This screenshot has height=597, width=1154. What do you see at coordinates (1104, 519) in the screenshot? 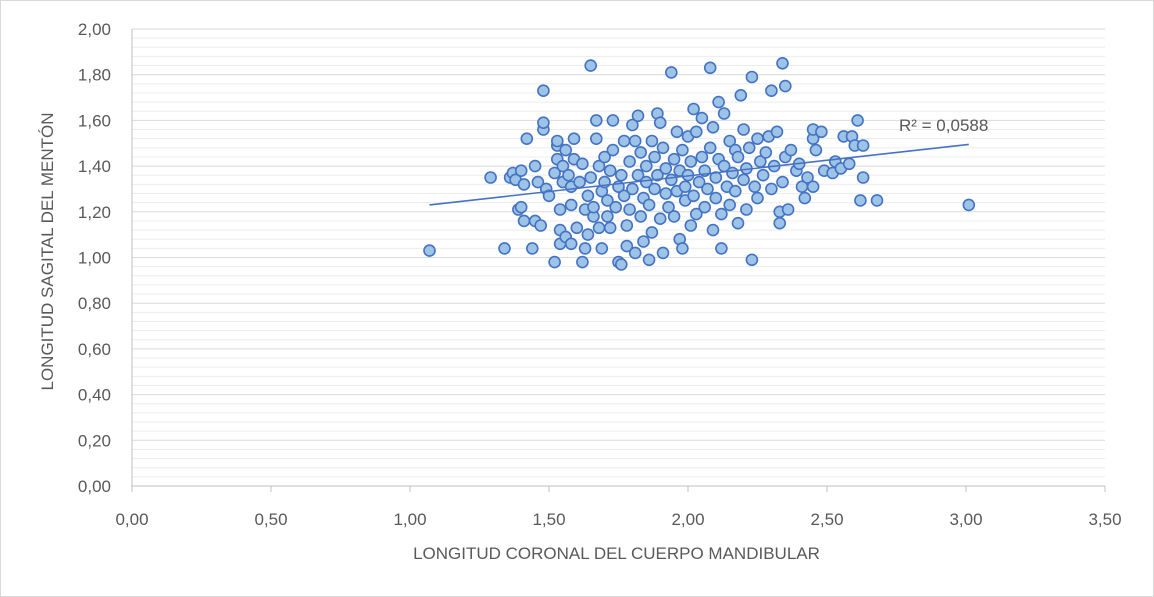
I see `x-tick-label: 3,50` at bounding box center [1104, 519].